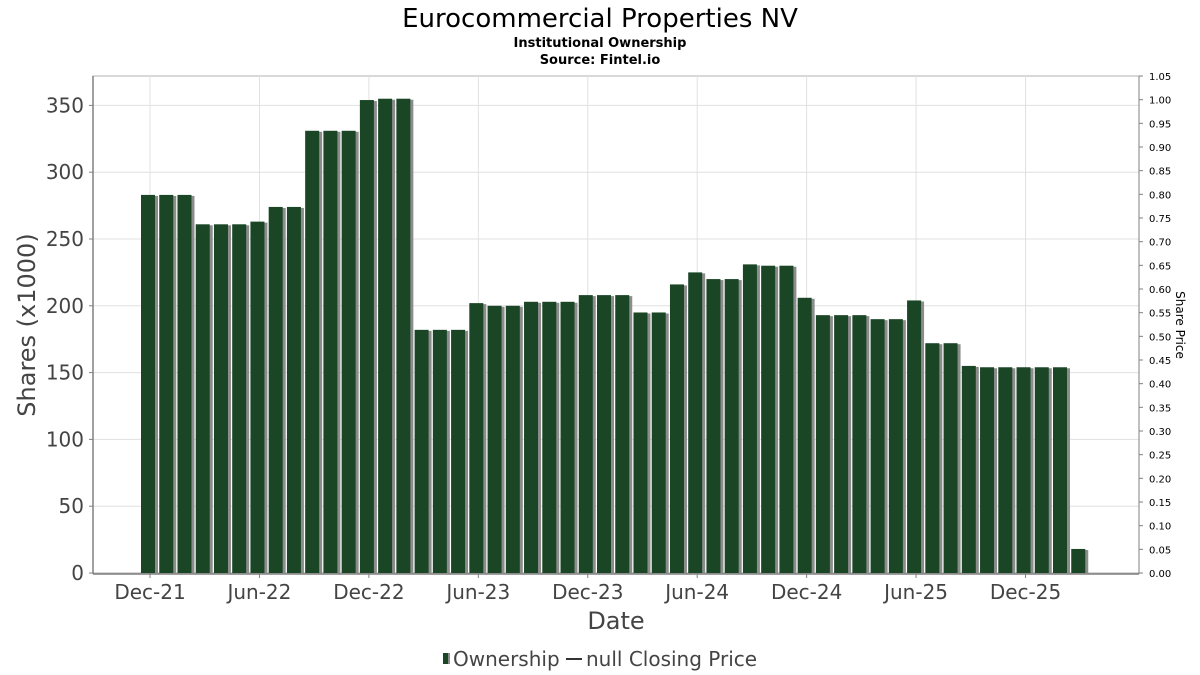 The width and height of the screenshot is (1200, 675). Describe the element at coordinates (1160, 385) in the screenshot. I see `y2-tick-label: 0.40` at that location.